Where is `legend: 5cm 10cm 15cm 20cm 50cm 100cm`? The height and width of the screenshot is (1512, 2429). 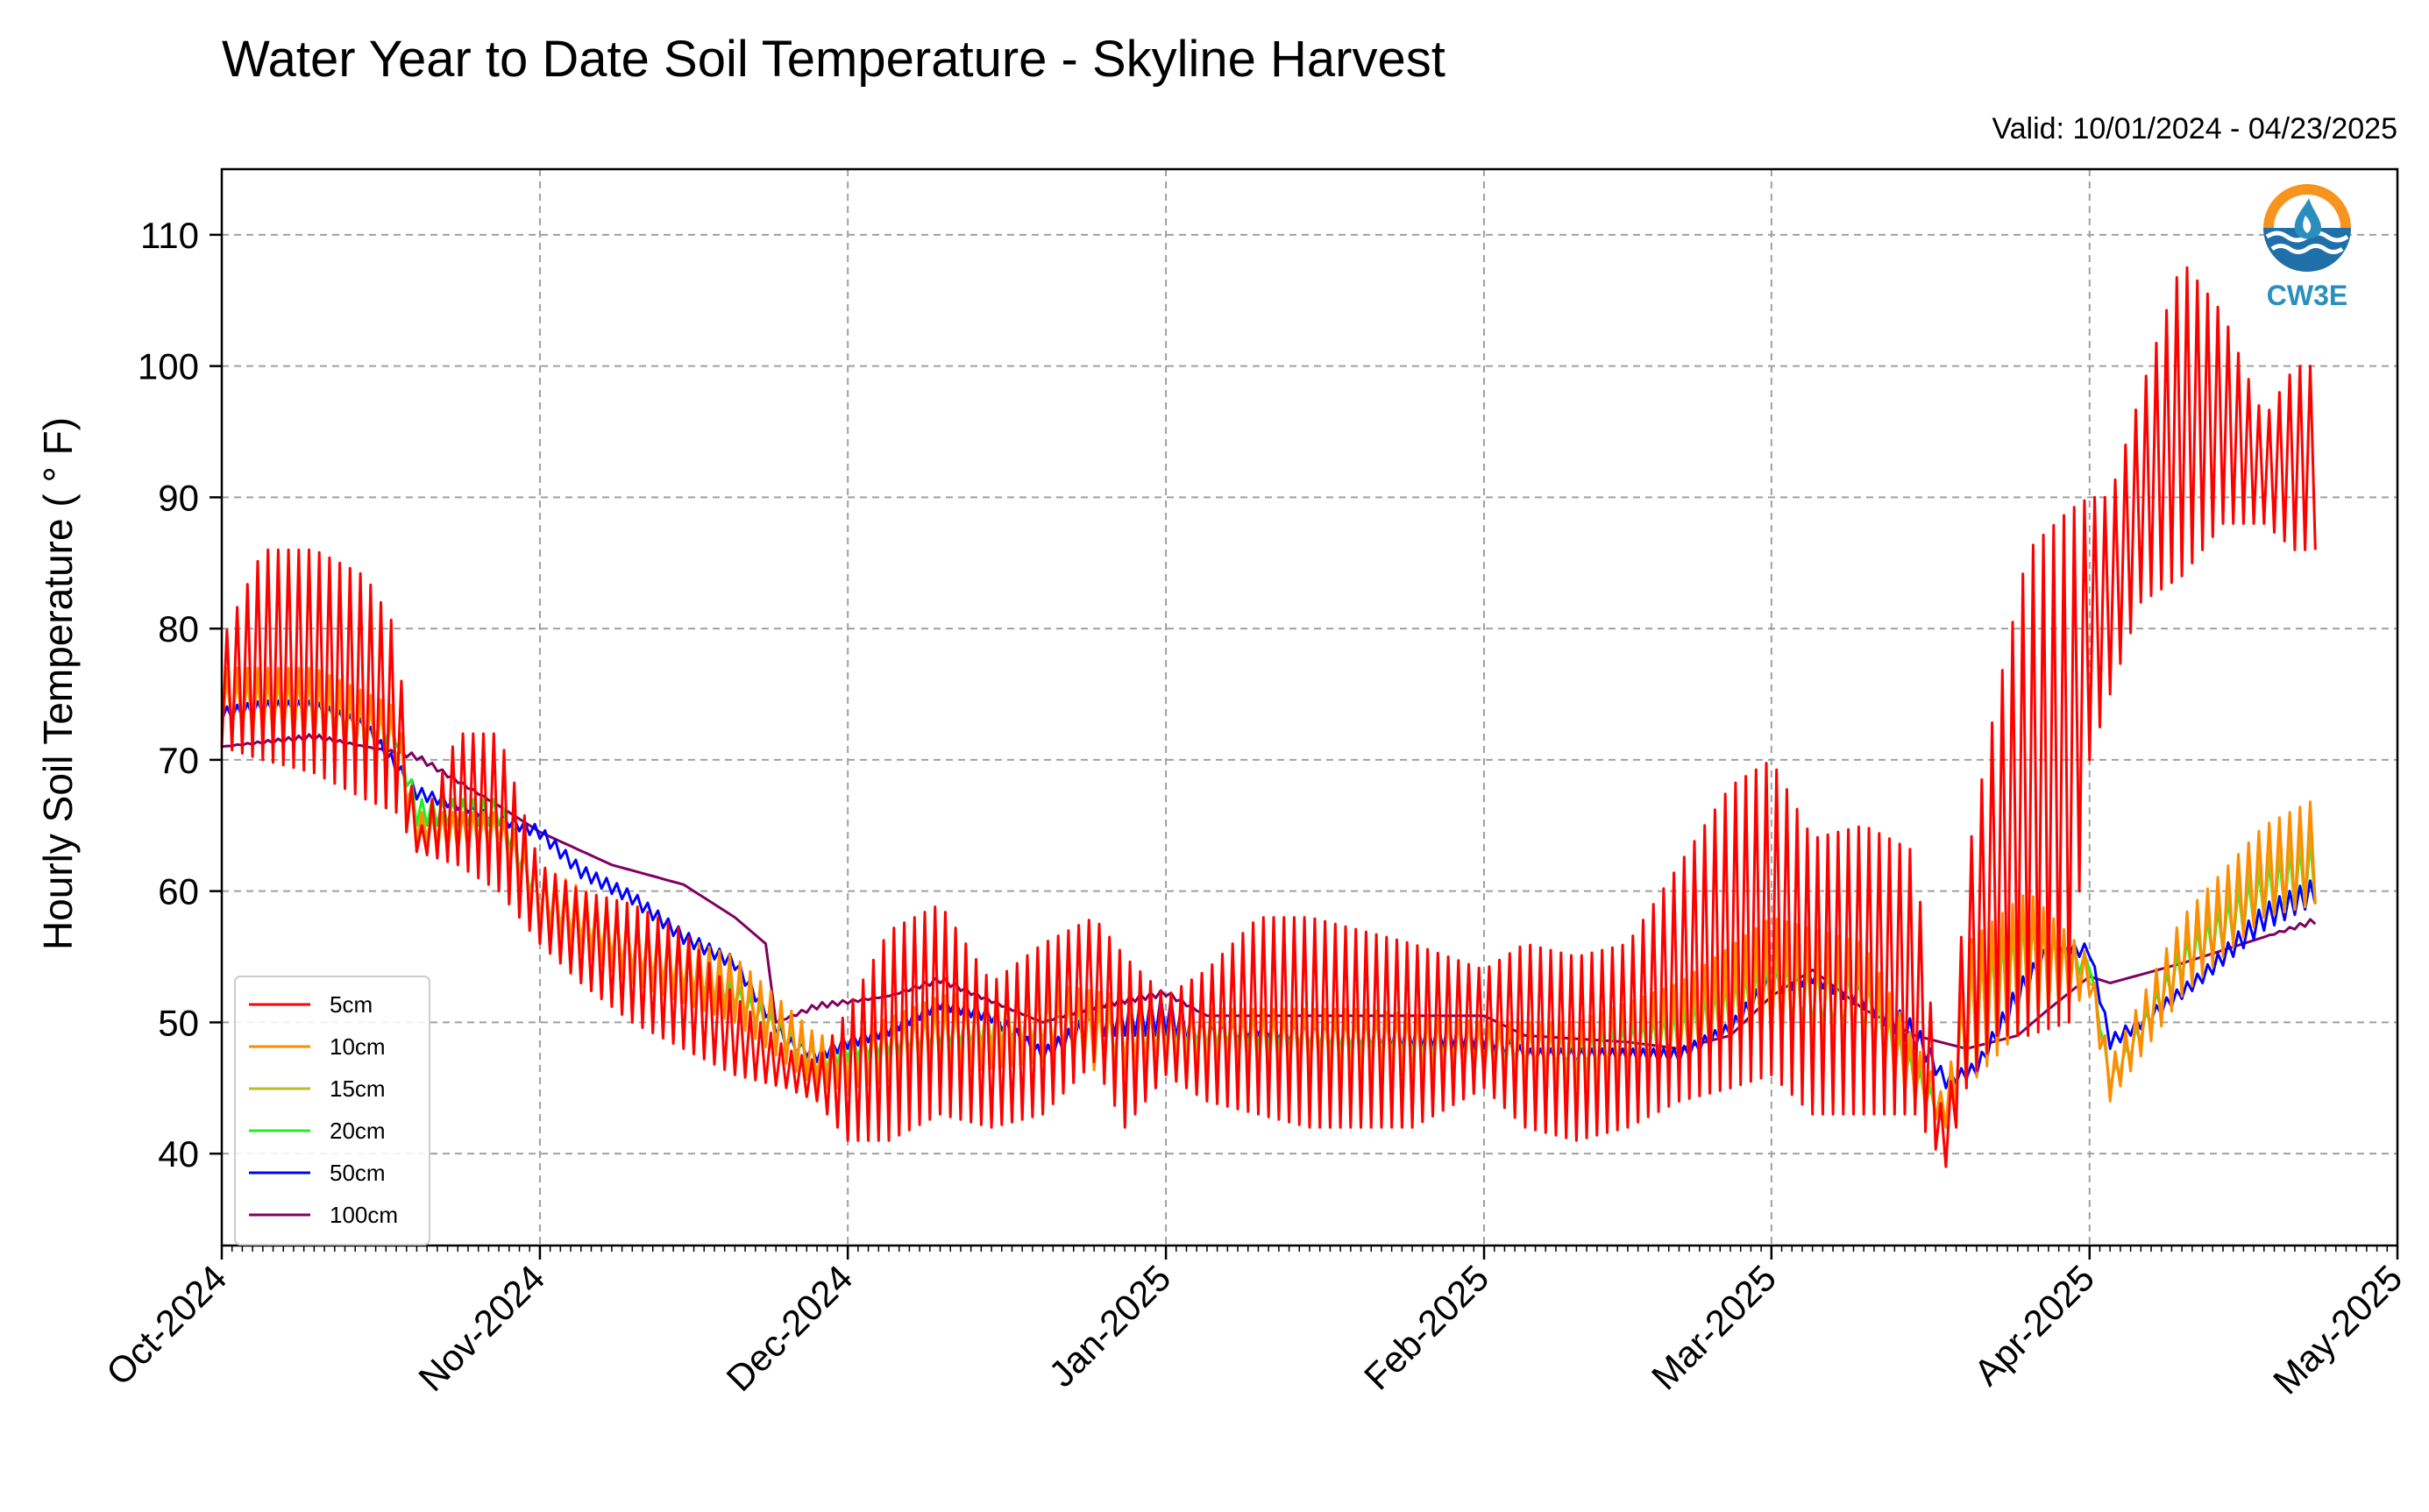
legend: 5cm 10cm 15cm 20cm 50cm 100cm is located at coordinates (332, 1111).